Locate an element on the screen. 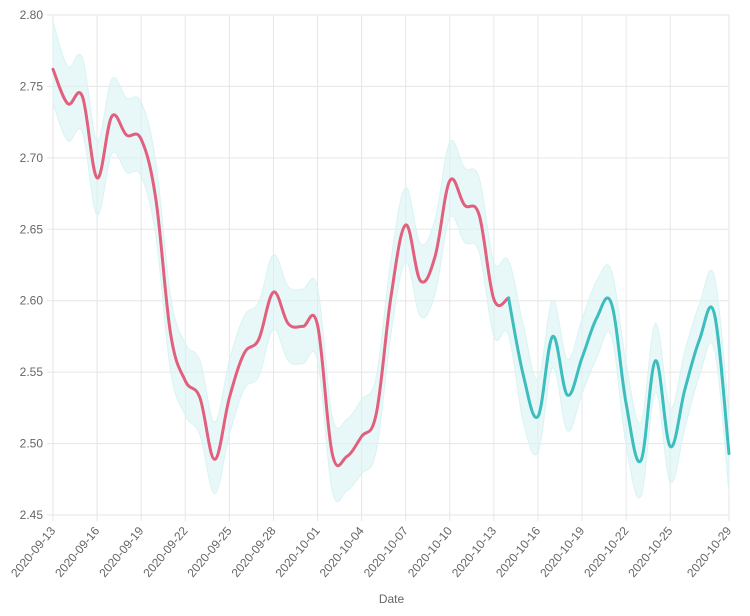  y-tick-label: 2.65 is located at coordinates (32, 229).